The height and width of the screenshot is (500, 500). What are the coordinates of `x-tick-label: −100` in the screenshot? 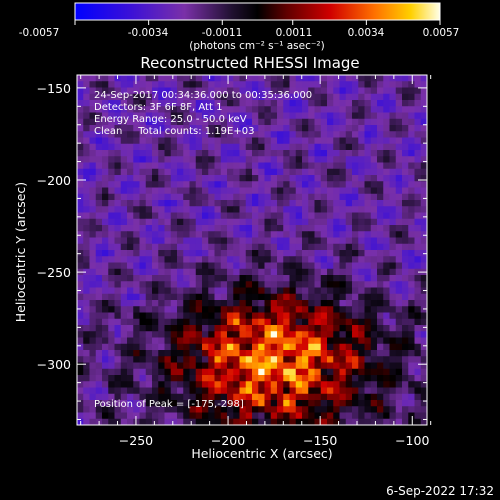 It's located at (412, 440).